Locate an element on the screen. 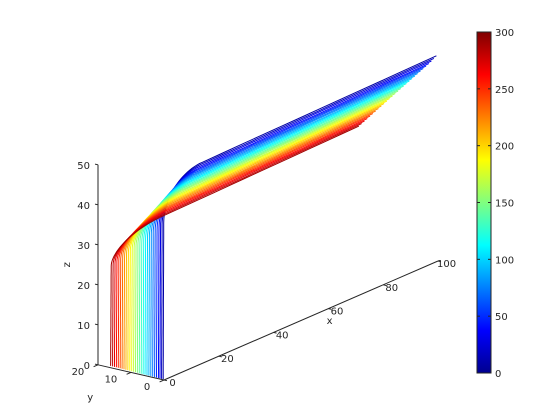 The height and width of the screenshot is (420, 560). z-tick-label: 0 is located at coordinates (87, 366).